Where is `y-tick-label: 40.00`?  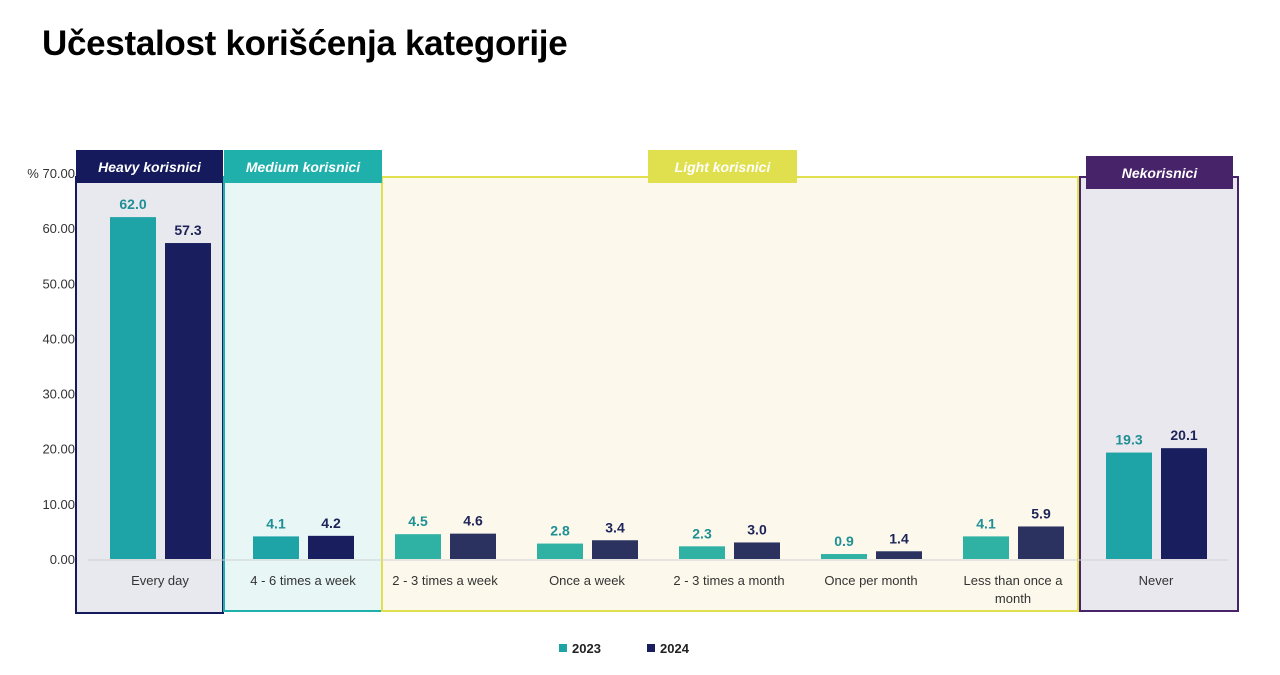
y-tick-label: 40.00 is located at coordinates (58, 338).